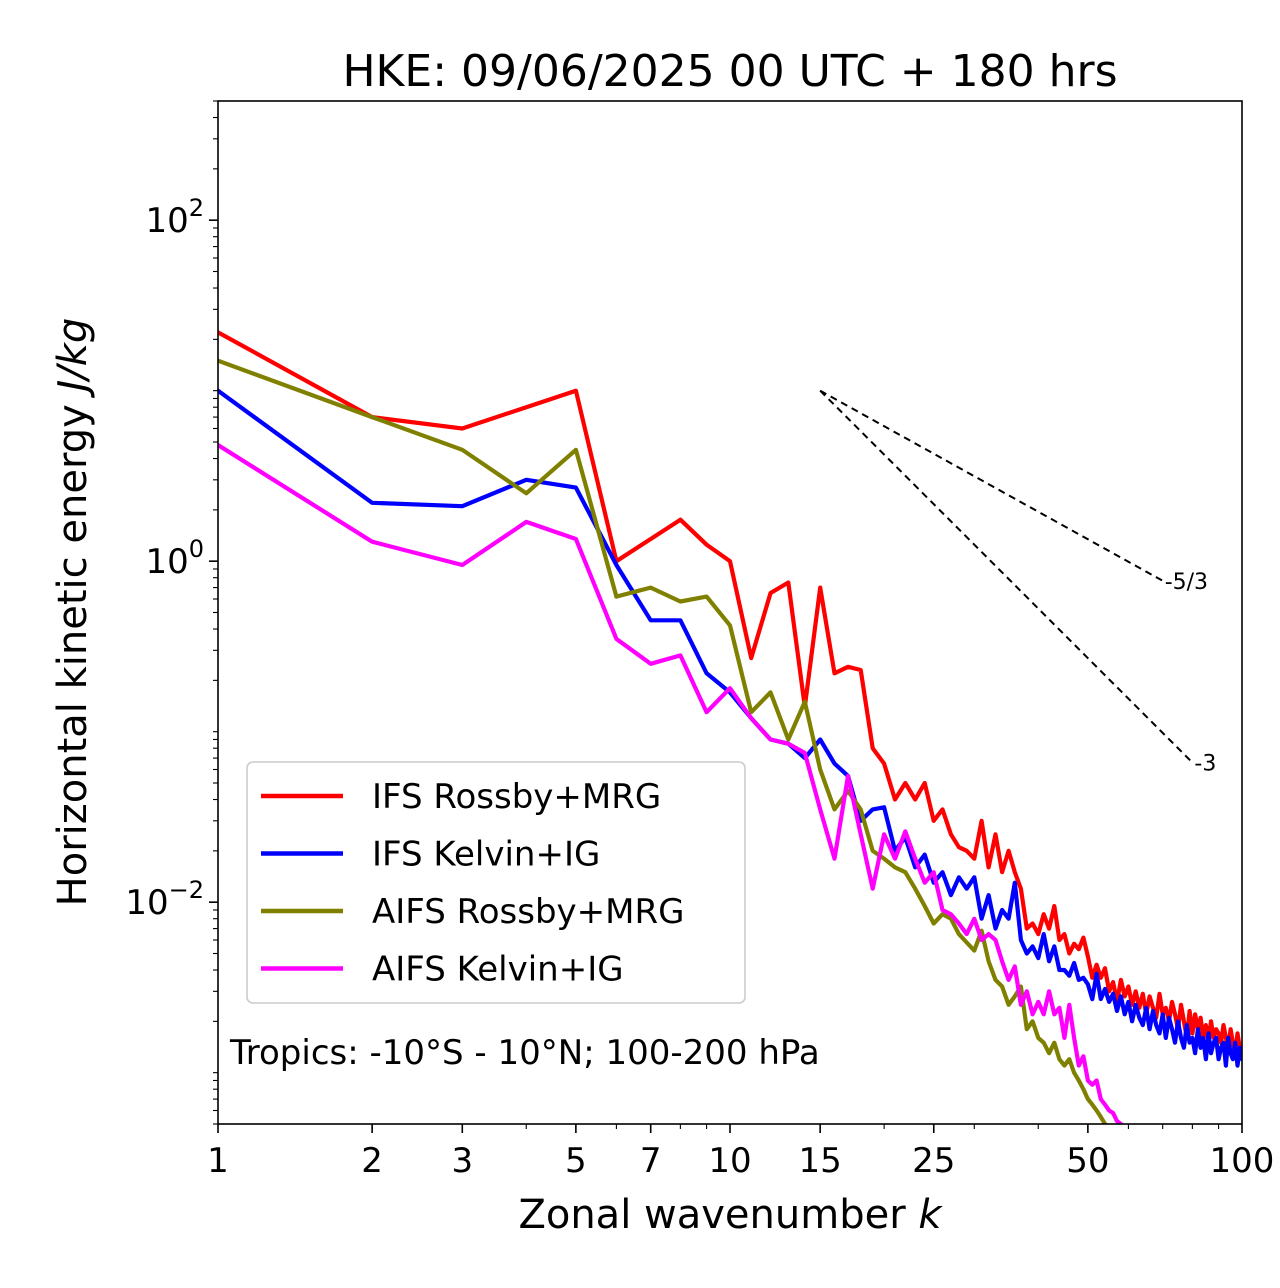 Image resolution: width=1280 pixels, height=1288 pixels. What do you see at coordinates (462, 1161) in the screenshot?
I see `x-tick-label: 3` at bounding box center [462, 1161].